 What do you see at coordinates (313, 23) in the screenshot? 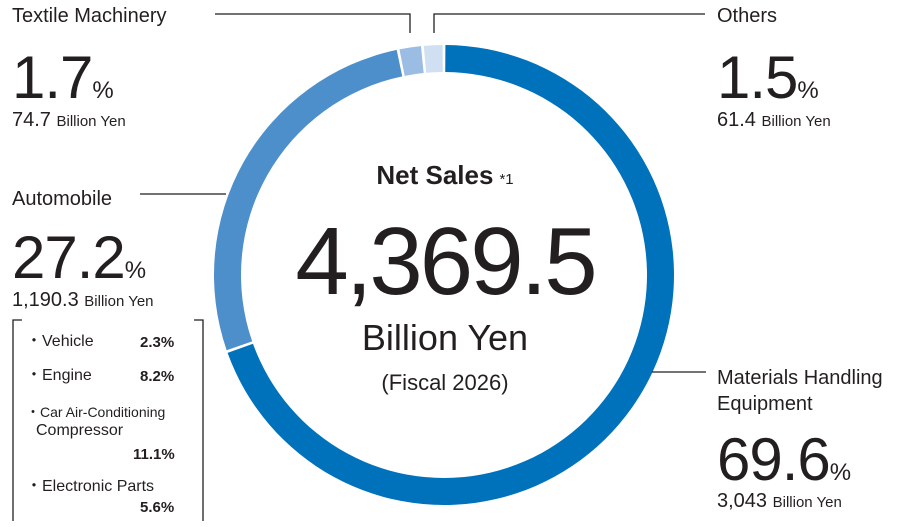
I see `leader-line-textile` at bounding box center [313, 23].